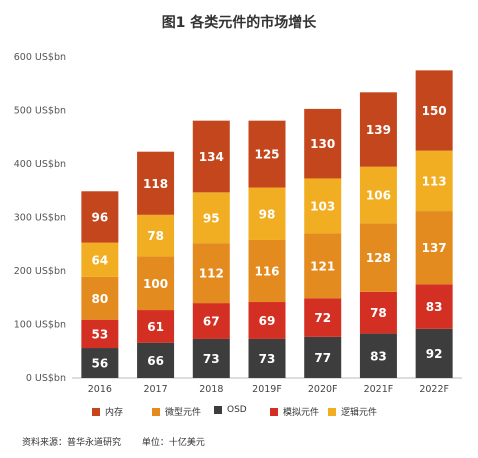  I want to click on data-label: 72, so click(322, 318).